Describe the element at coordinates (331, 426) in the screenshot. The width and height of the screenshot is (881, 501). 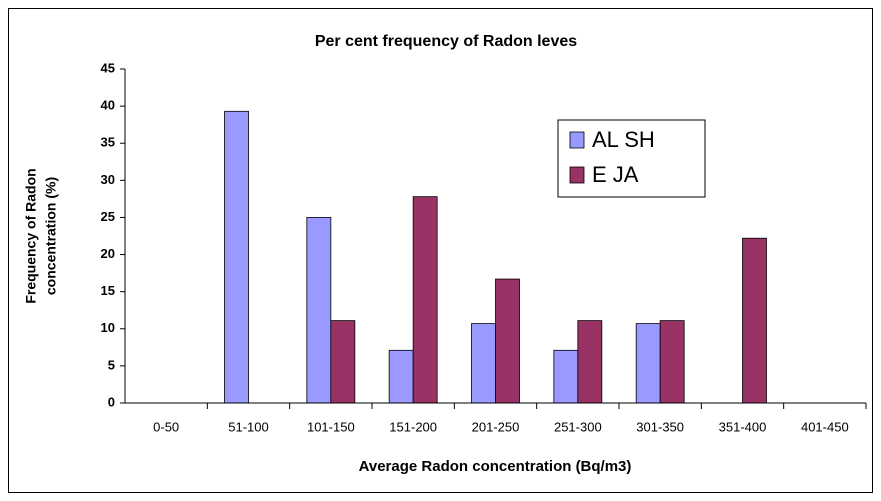
I see `x-tick-label: 101-150` at that location.